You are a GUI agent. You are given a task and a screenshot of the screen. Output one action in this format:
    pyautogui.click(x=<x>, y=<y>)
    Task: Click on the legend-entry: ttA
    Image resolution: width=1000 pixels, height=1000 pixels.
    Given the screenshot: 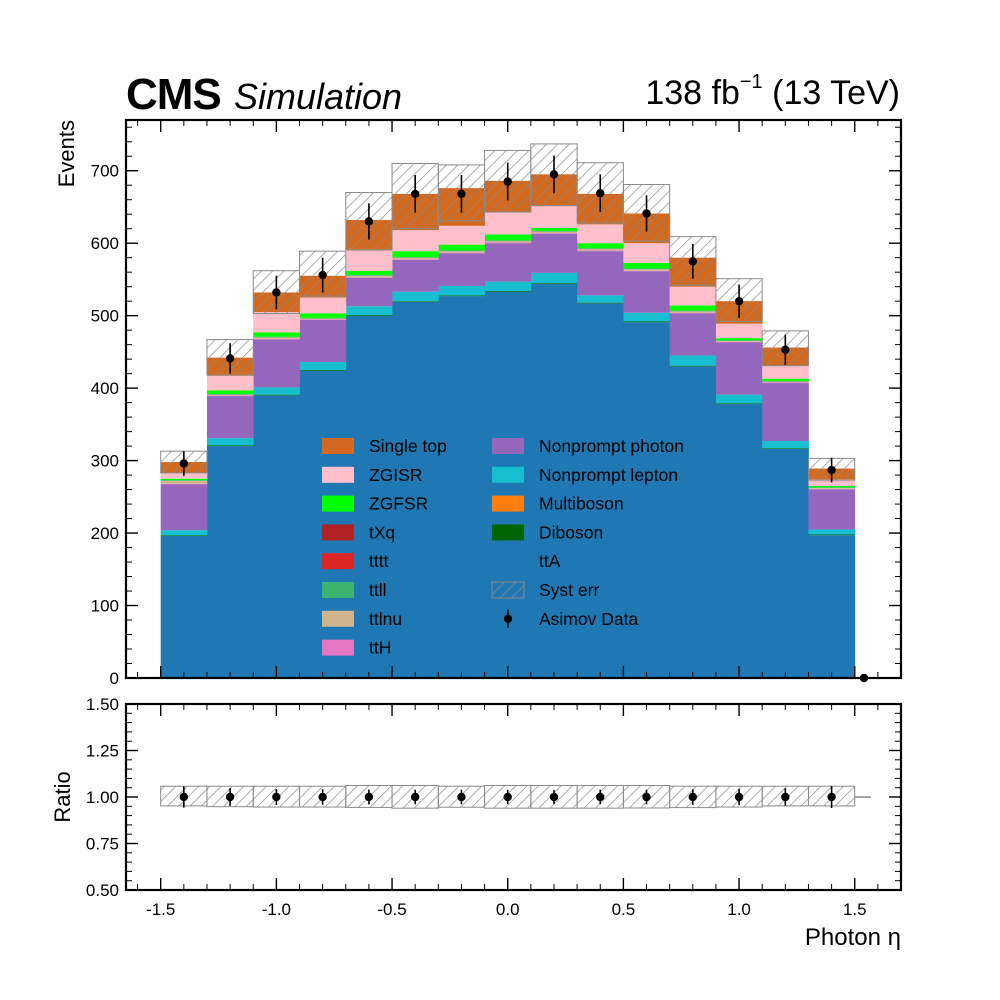 What is the action you would take?
    pyautogui.click(x=550, y=561)
    